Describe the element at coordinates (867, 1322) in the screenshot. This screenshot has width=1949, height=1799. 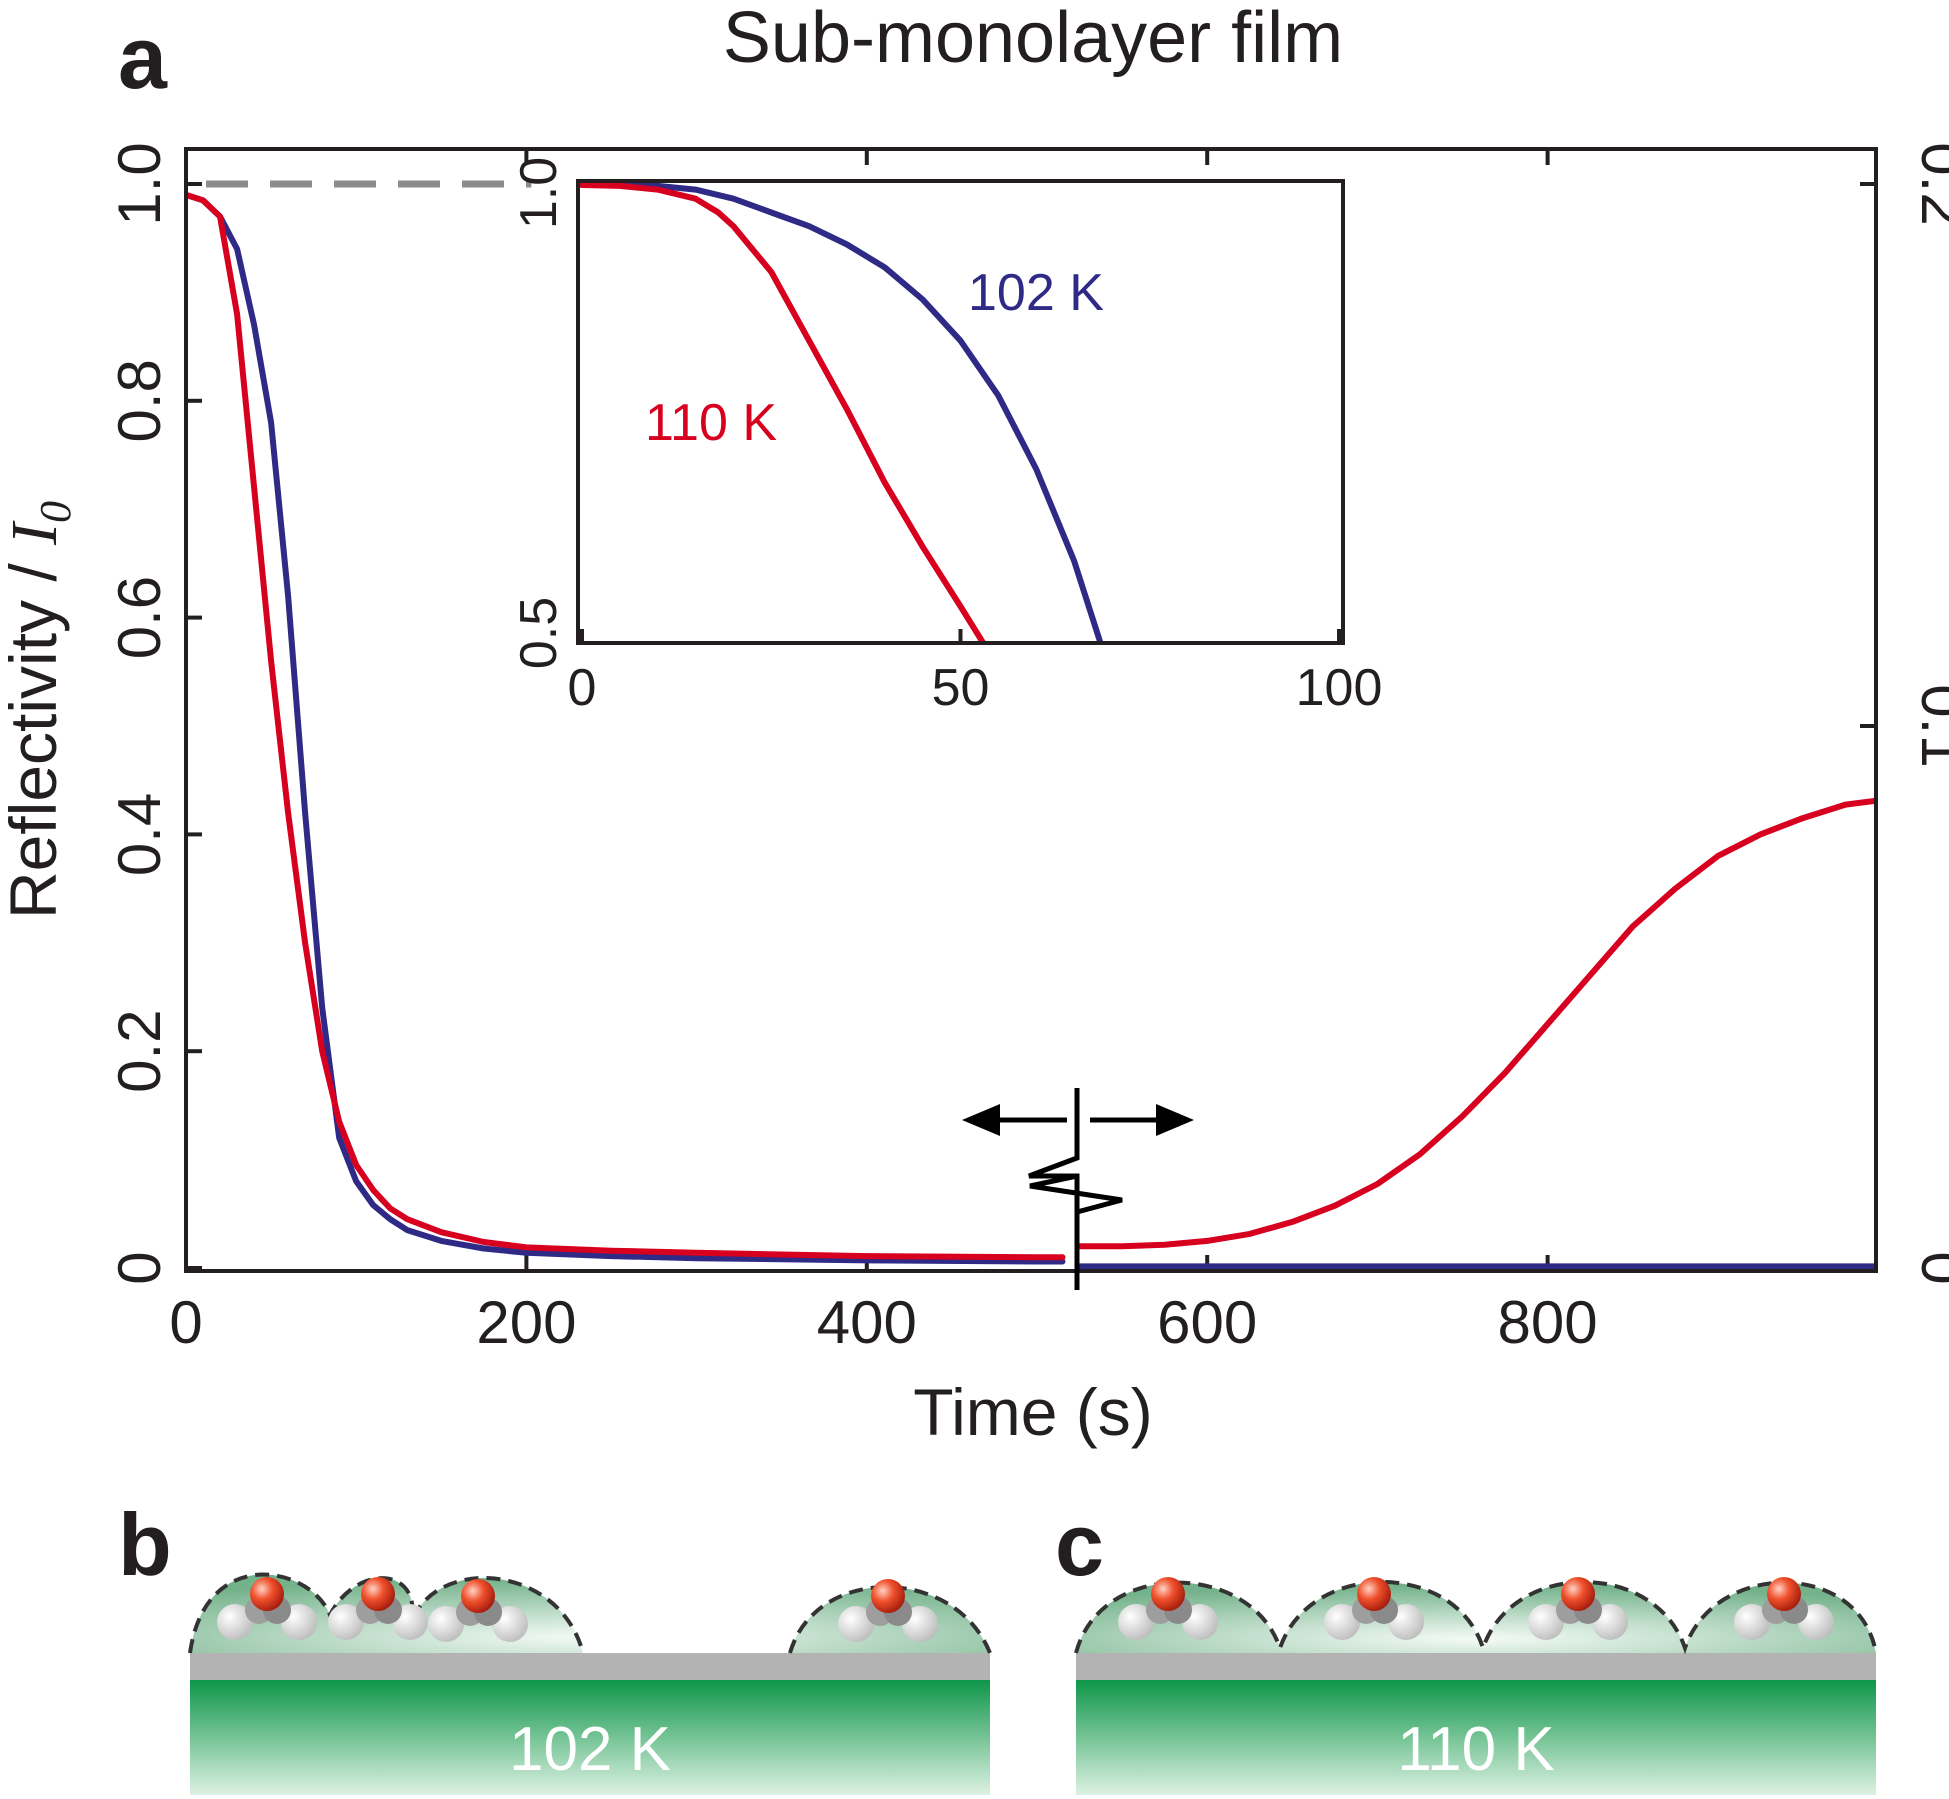
I see `x-tick-label: 400` at that location.